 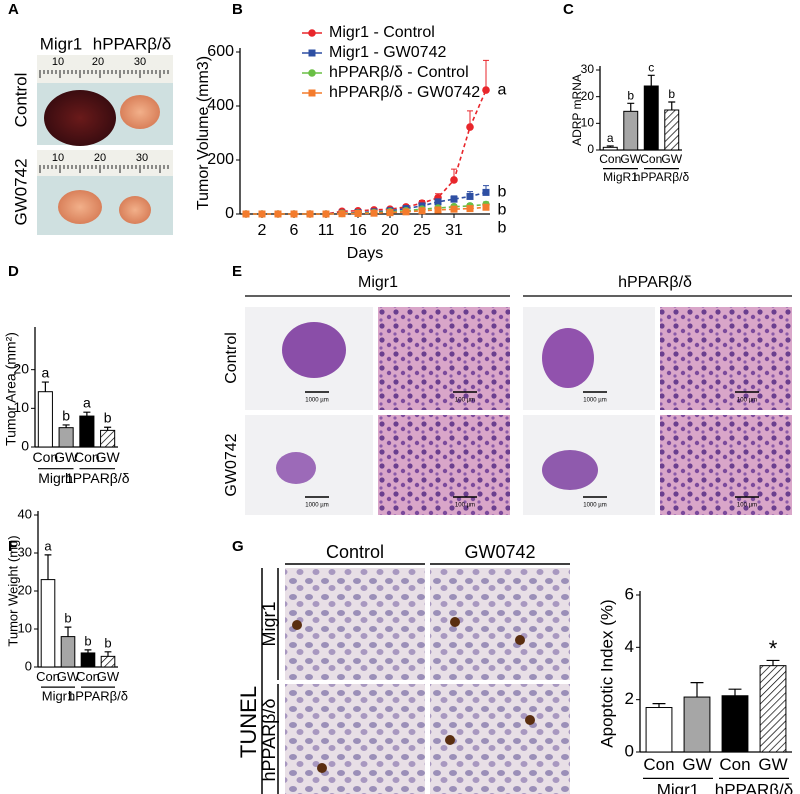 I want to click on y-axis-label: Tumor Area (mm²), so click(x=11, y=389).